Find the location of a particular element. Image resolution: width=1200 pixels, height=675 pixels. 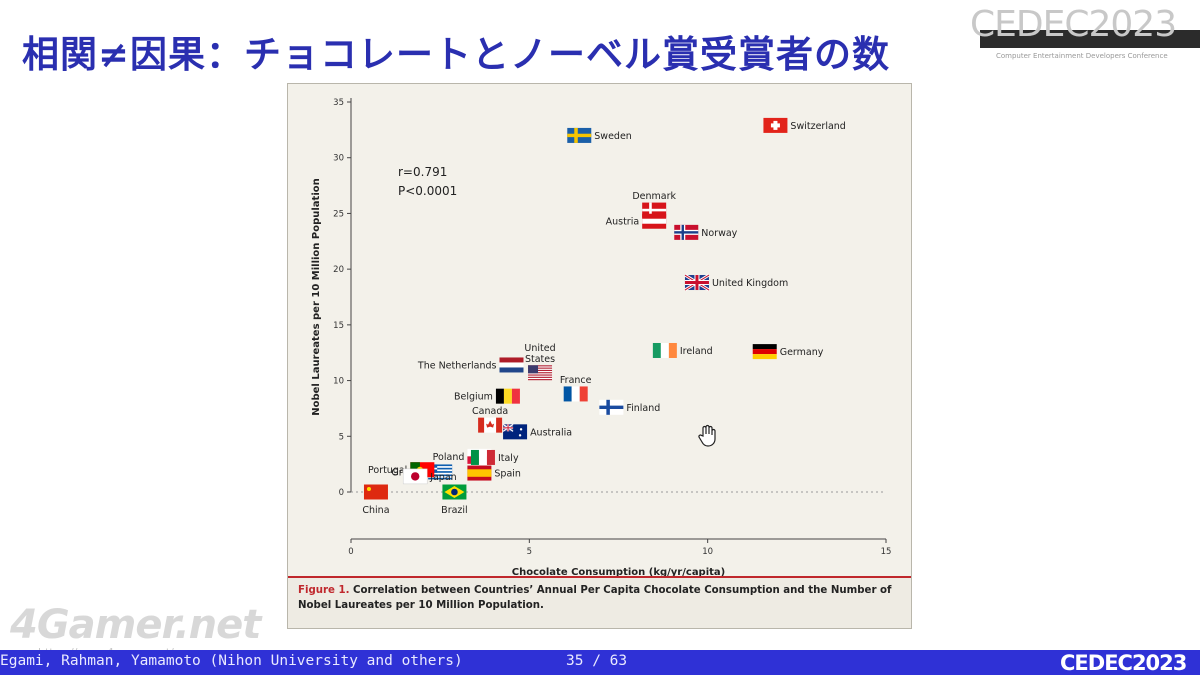

flag-switzerland-icon is located at coordinates (775, 125).